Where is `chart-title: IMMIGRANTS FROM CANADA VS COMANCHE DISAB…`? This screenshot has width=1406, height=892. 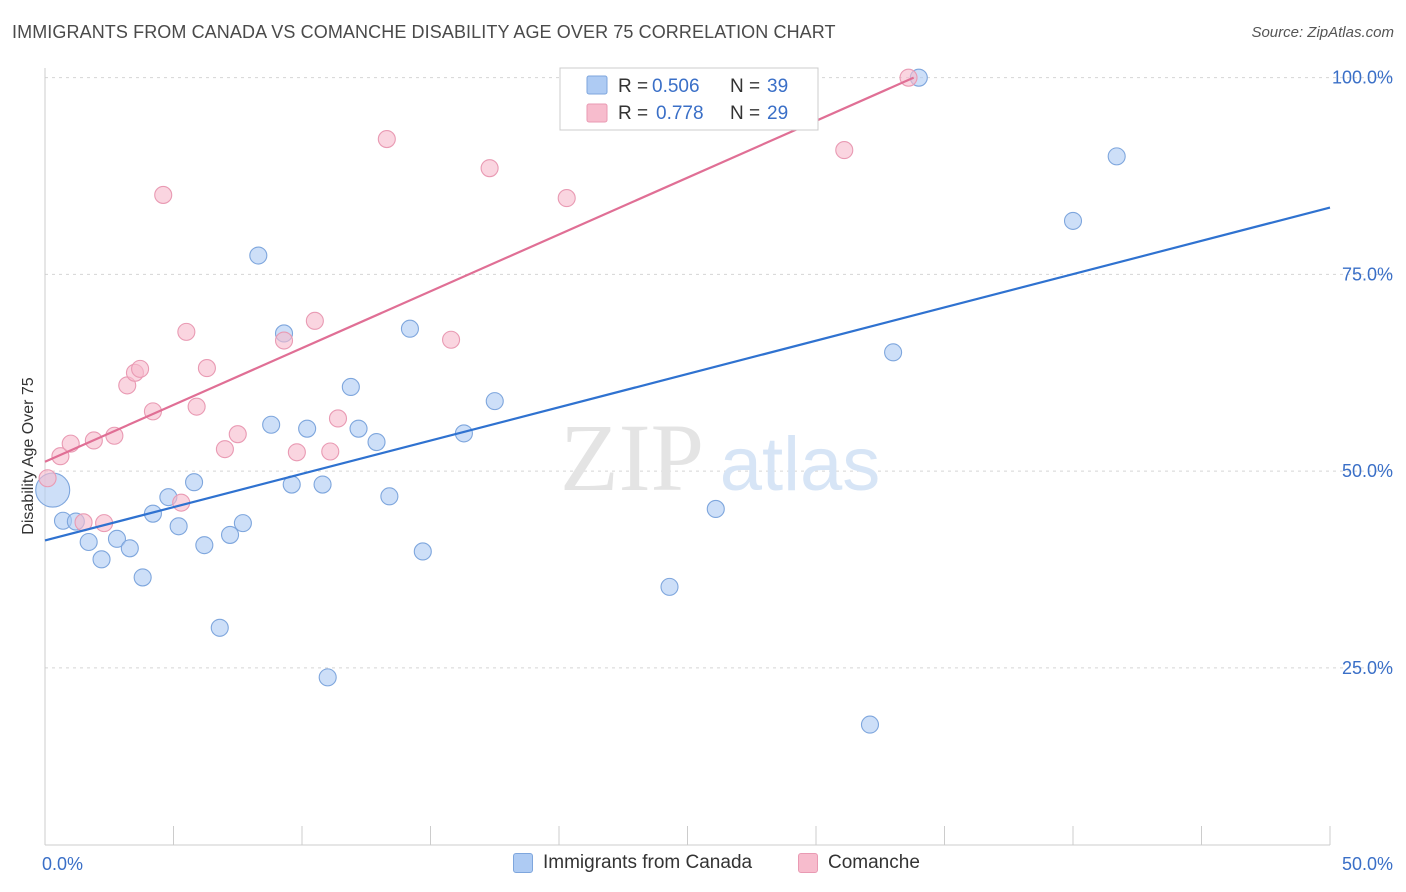 chart-title: IMMIGRANTS FROM CANADA VS COMANCHE DISAB… is located at coordinates (424, 32).